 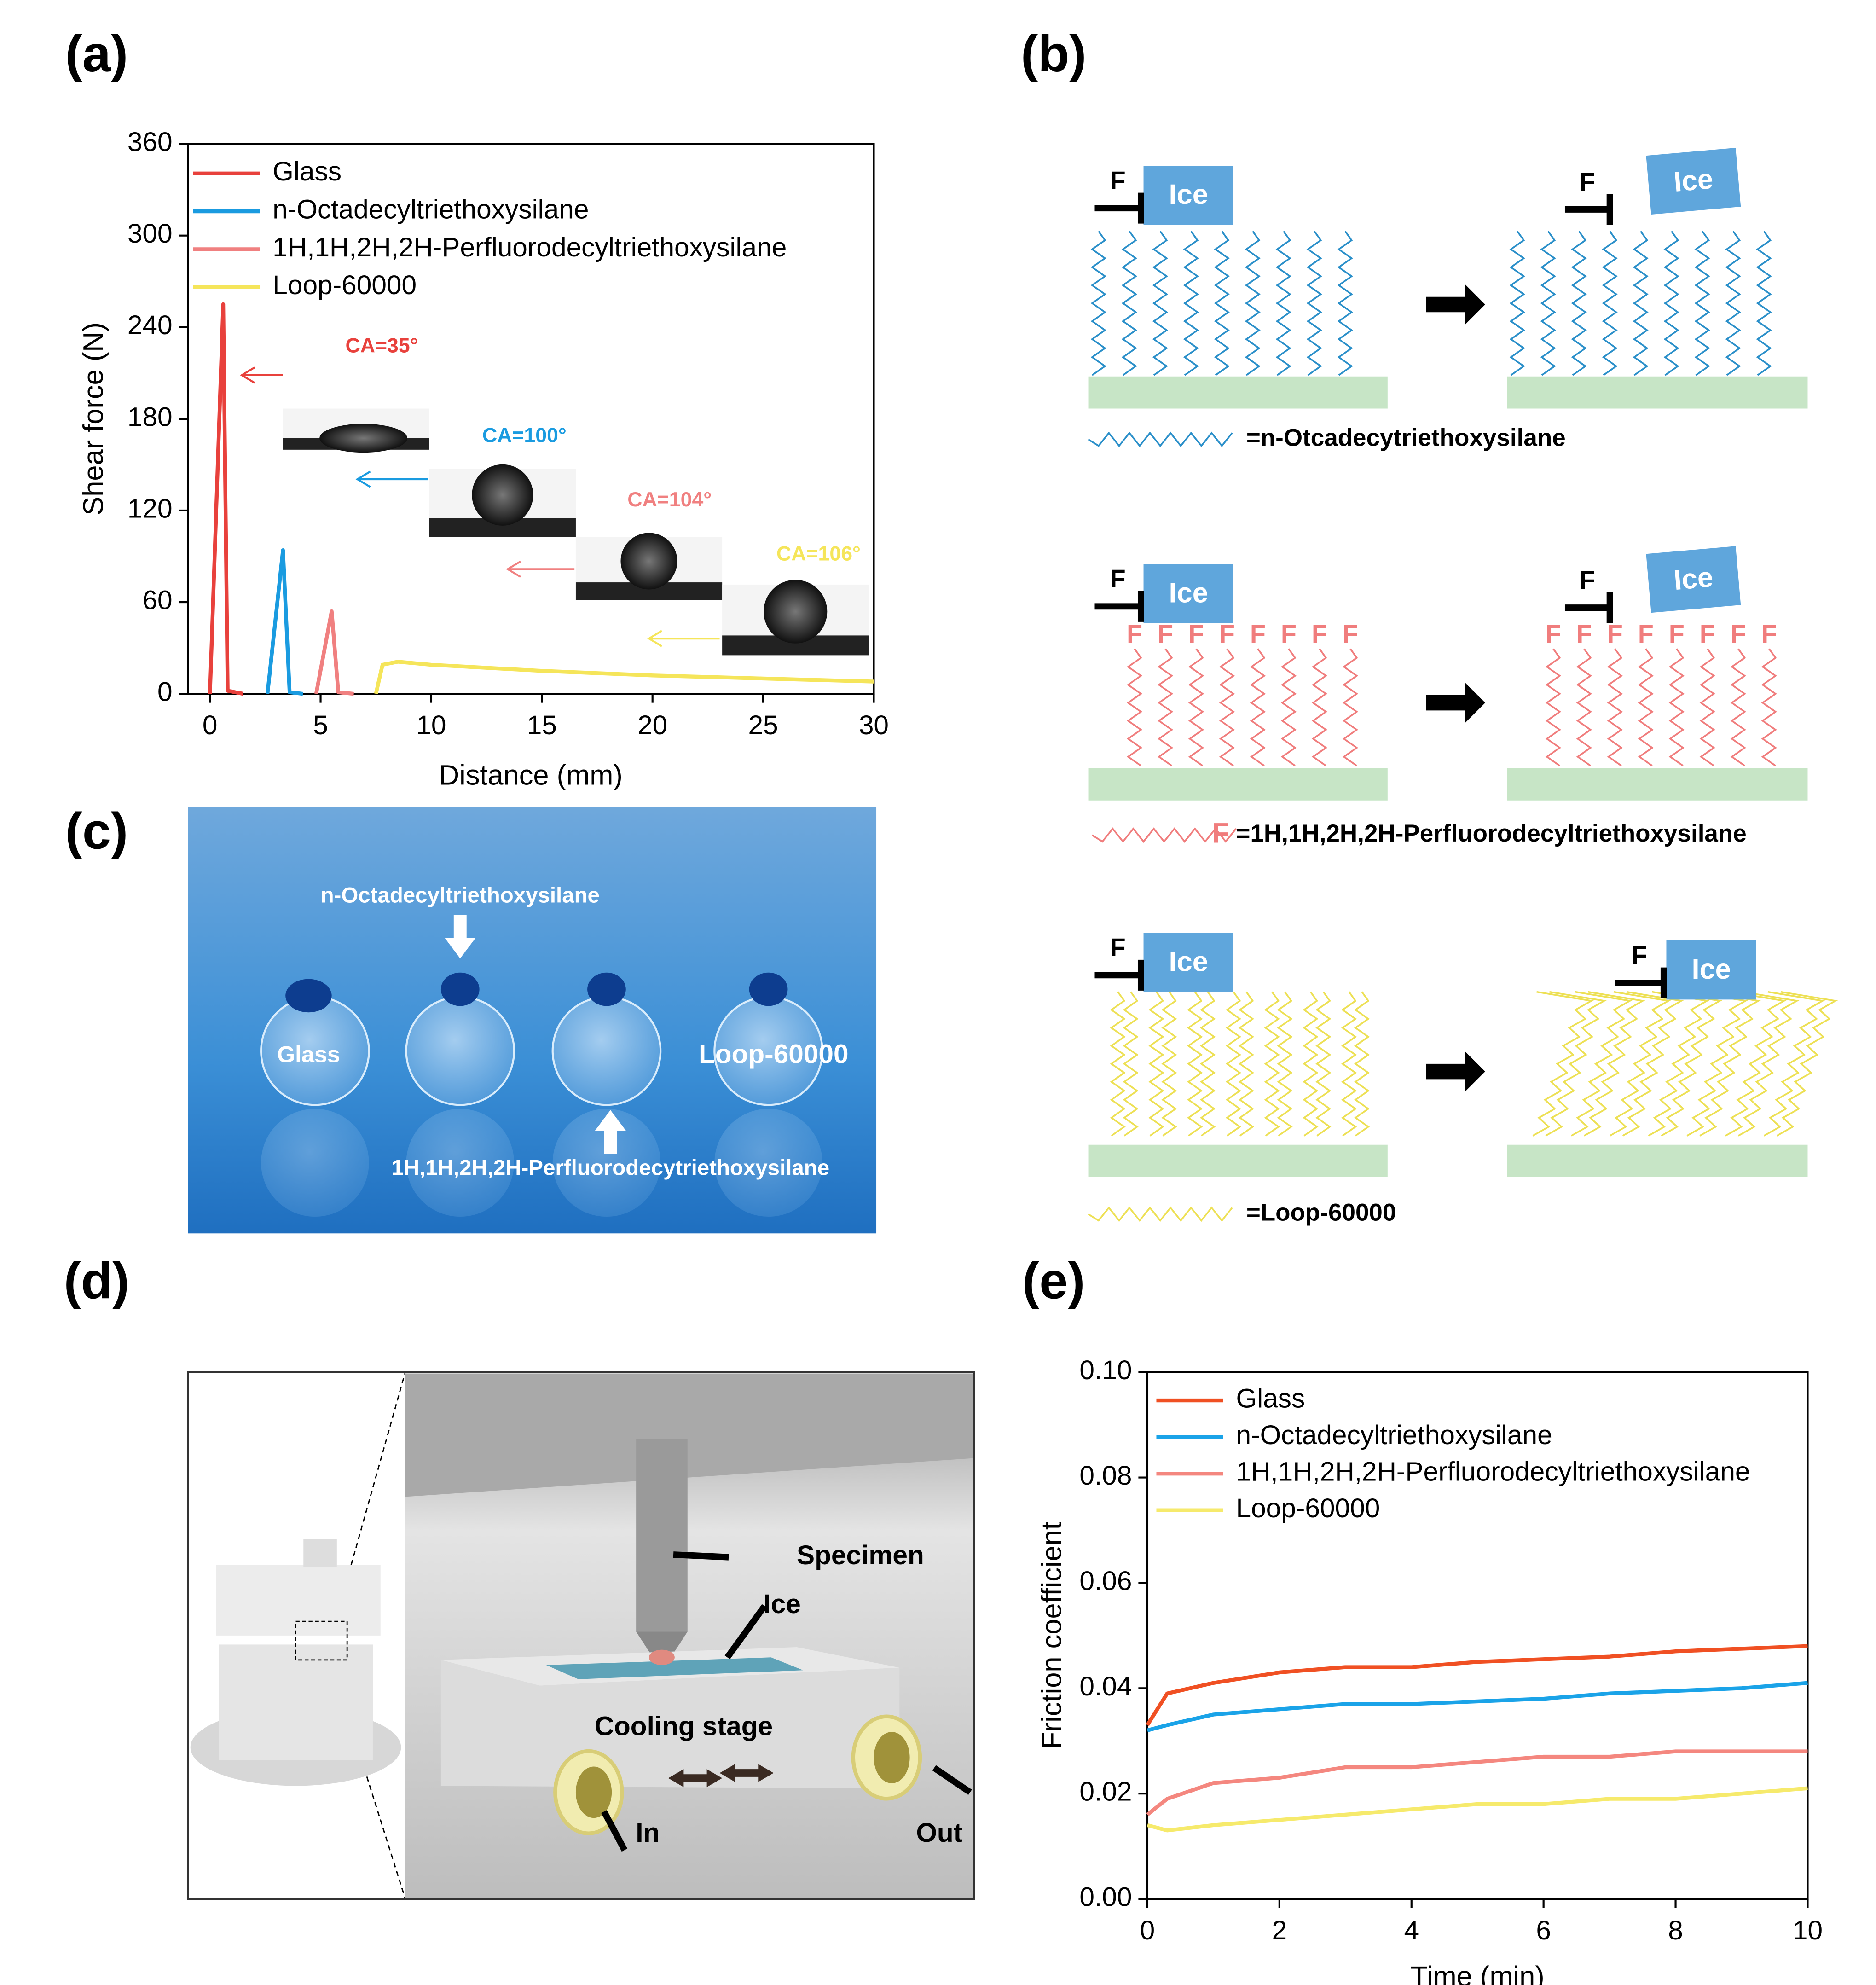 I want to click on schematic-label: Specimen, so click(x=860, y=1555).